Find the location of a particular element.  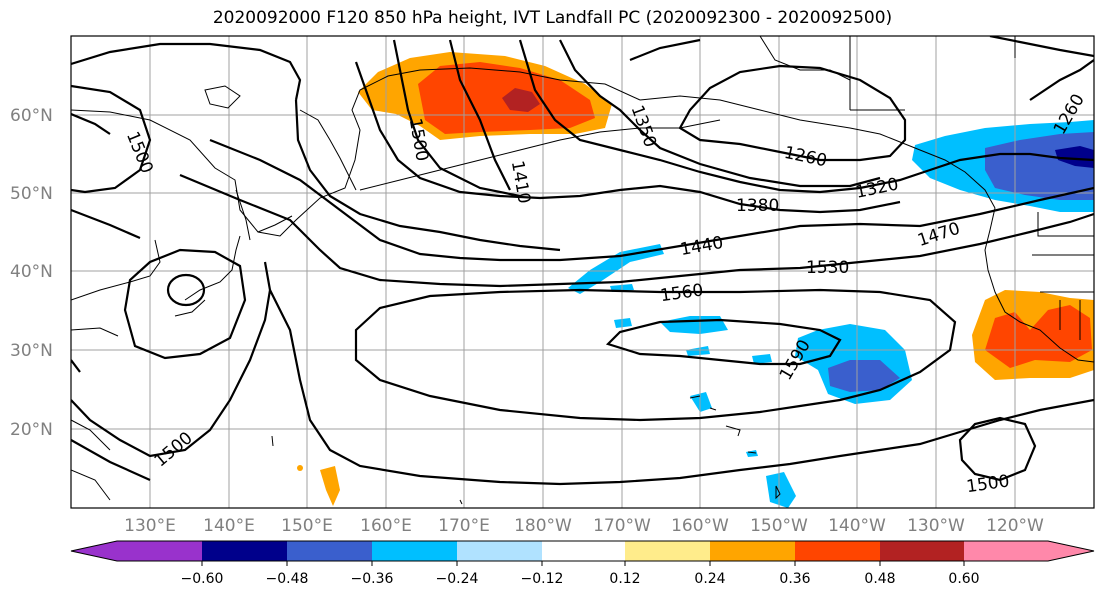

japan is located at coordinates (207, 276).